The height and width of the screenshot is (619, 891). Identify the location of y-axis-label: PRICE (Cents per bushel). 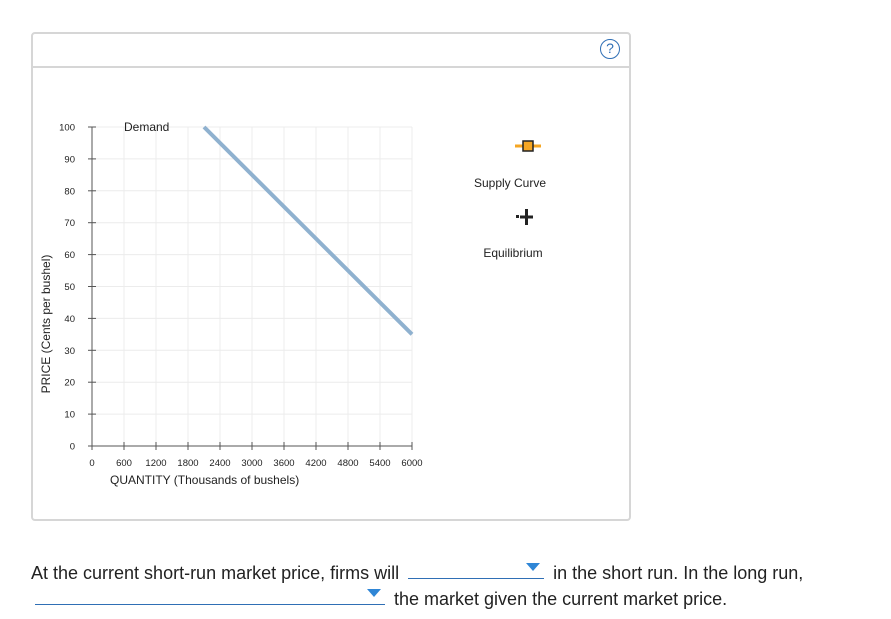
(46, 324).